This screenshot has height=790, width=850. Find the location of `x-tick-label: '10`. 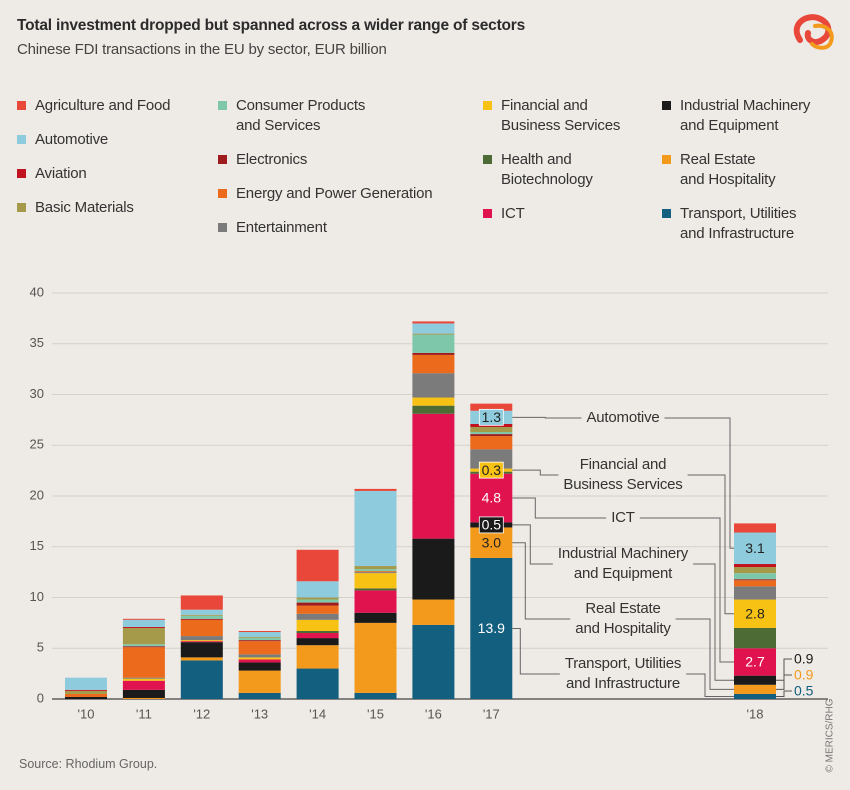

x-tick-label: '10 is located at coordinates (86, 713).